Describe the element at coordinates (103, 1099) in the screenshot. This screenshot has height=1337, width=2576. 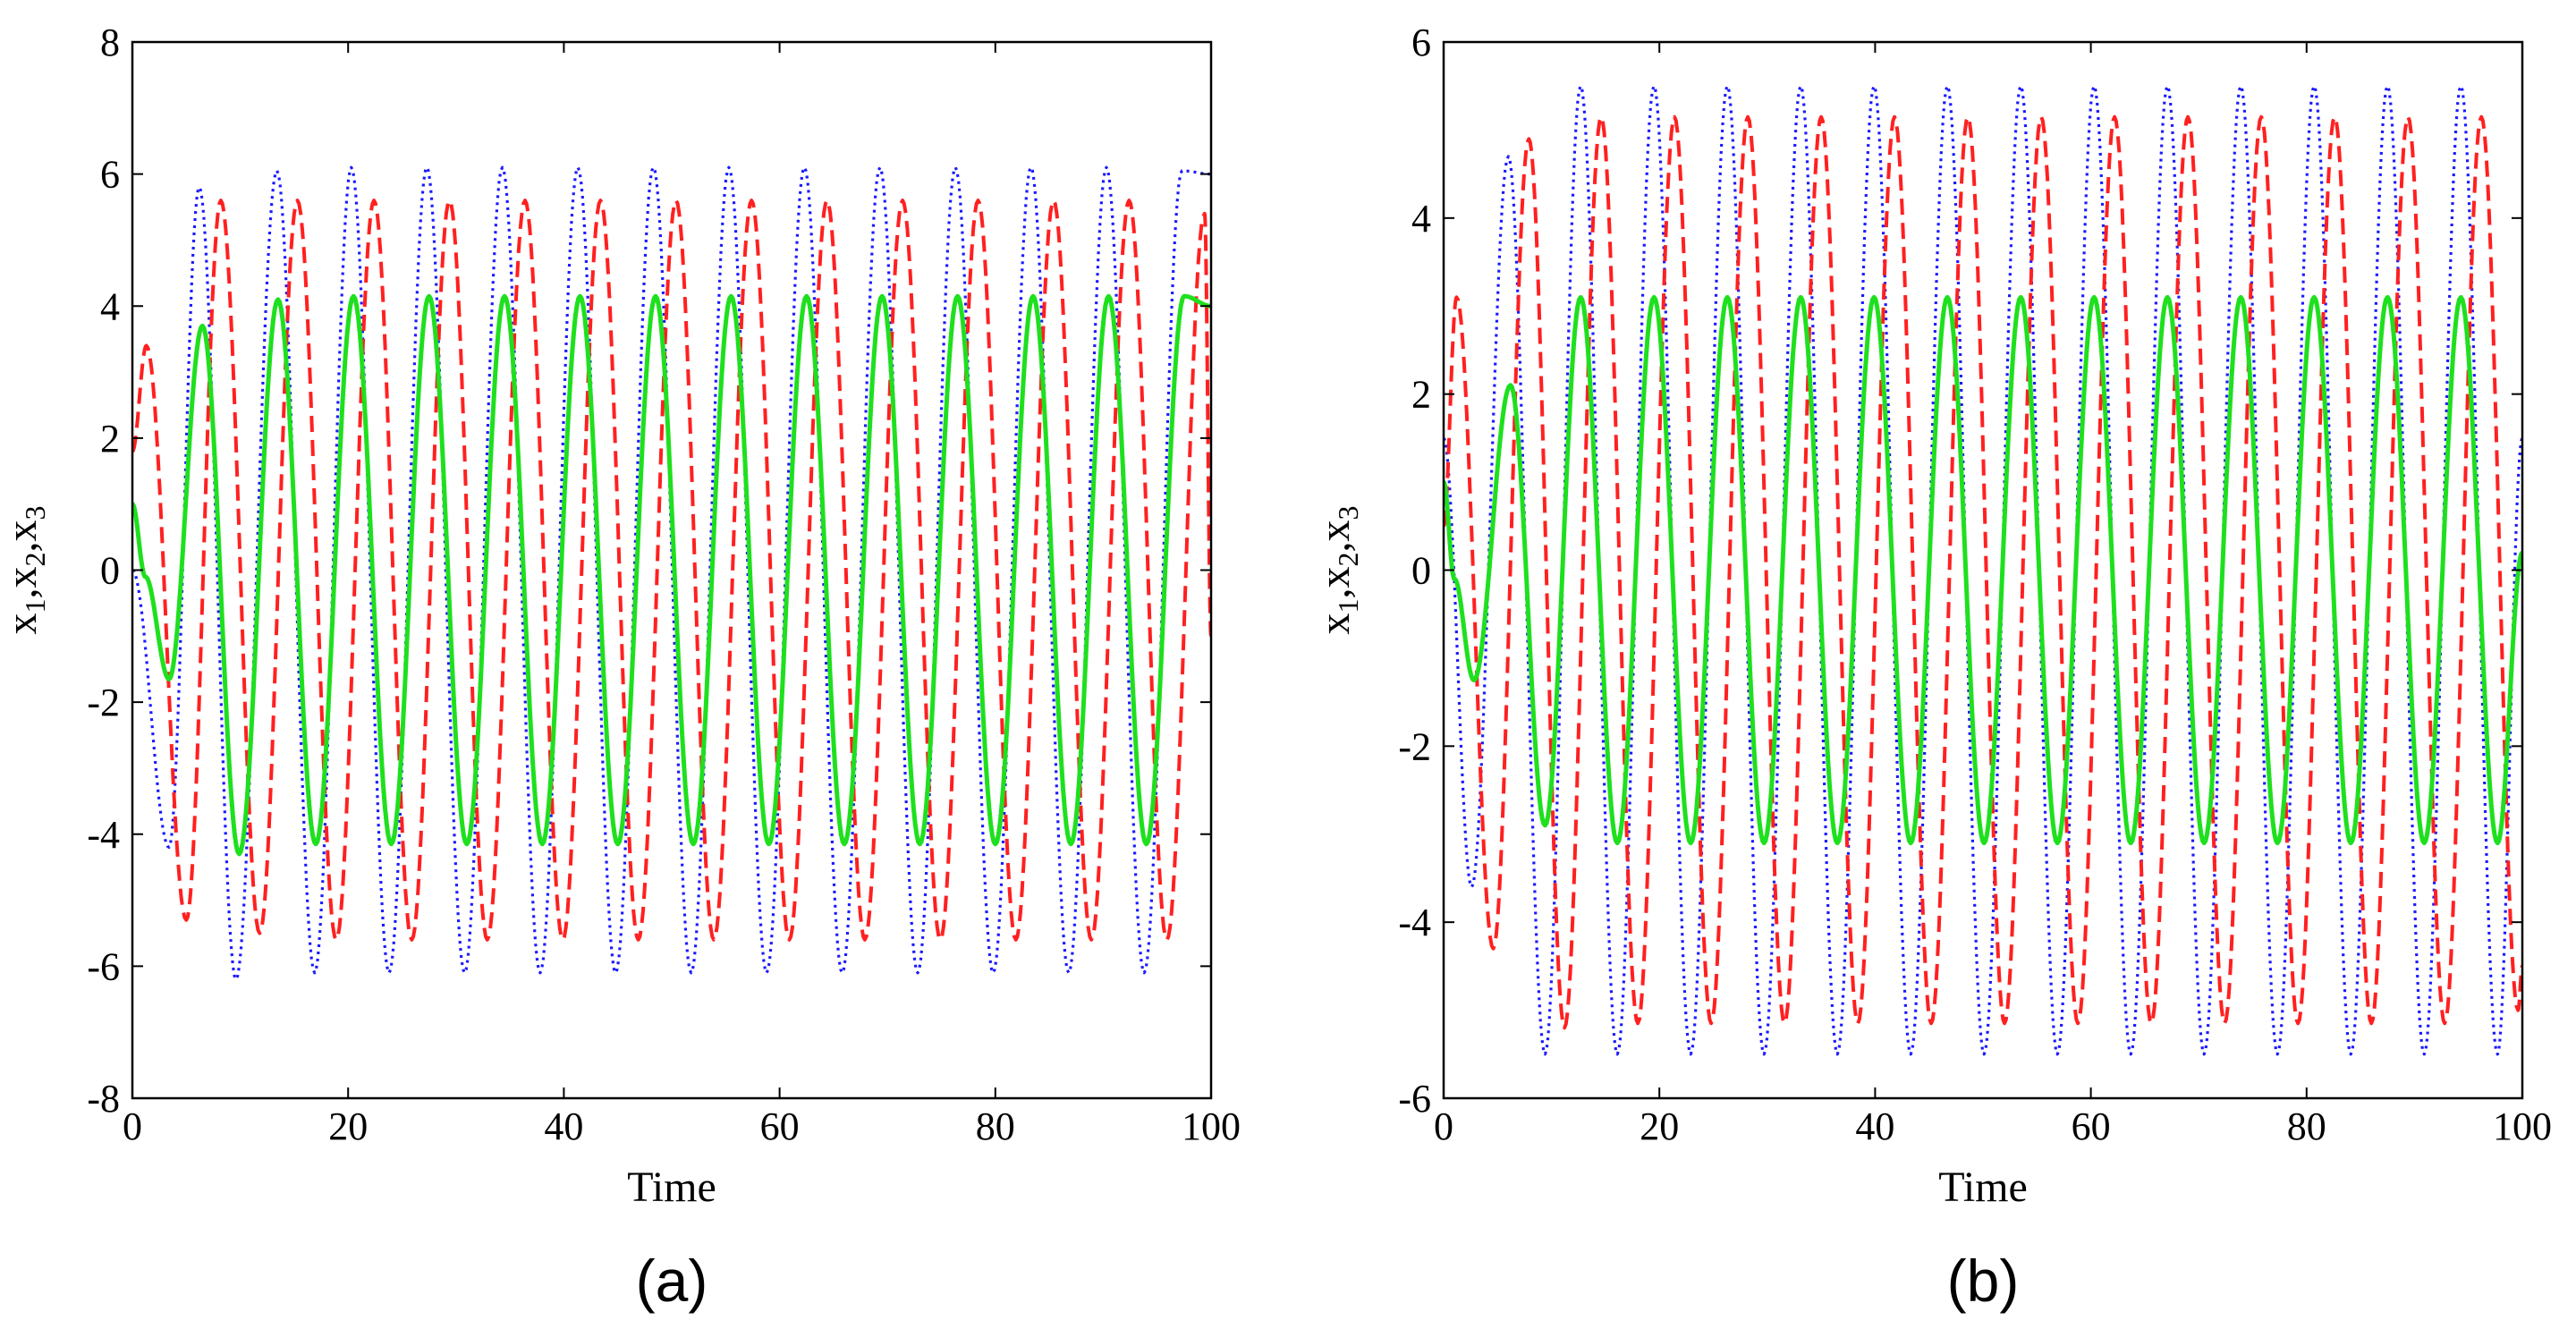
I see `y-tick-label: -8` at that location.